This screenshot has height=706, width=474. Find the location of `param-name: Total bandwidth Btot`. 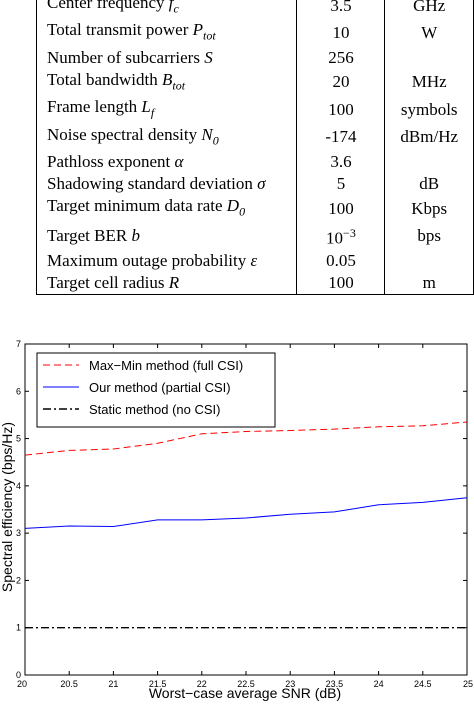

param-name: Total bandwidth Btot is located at coordinates (116, 81).